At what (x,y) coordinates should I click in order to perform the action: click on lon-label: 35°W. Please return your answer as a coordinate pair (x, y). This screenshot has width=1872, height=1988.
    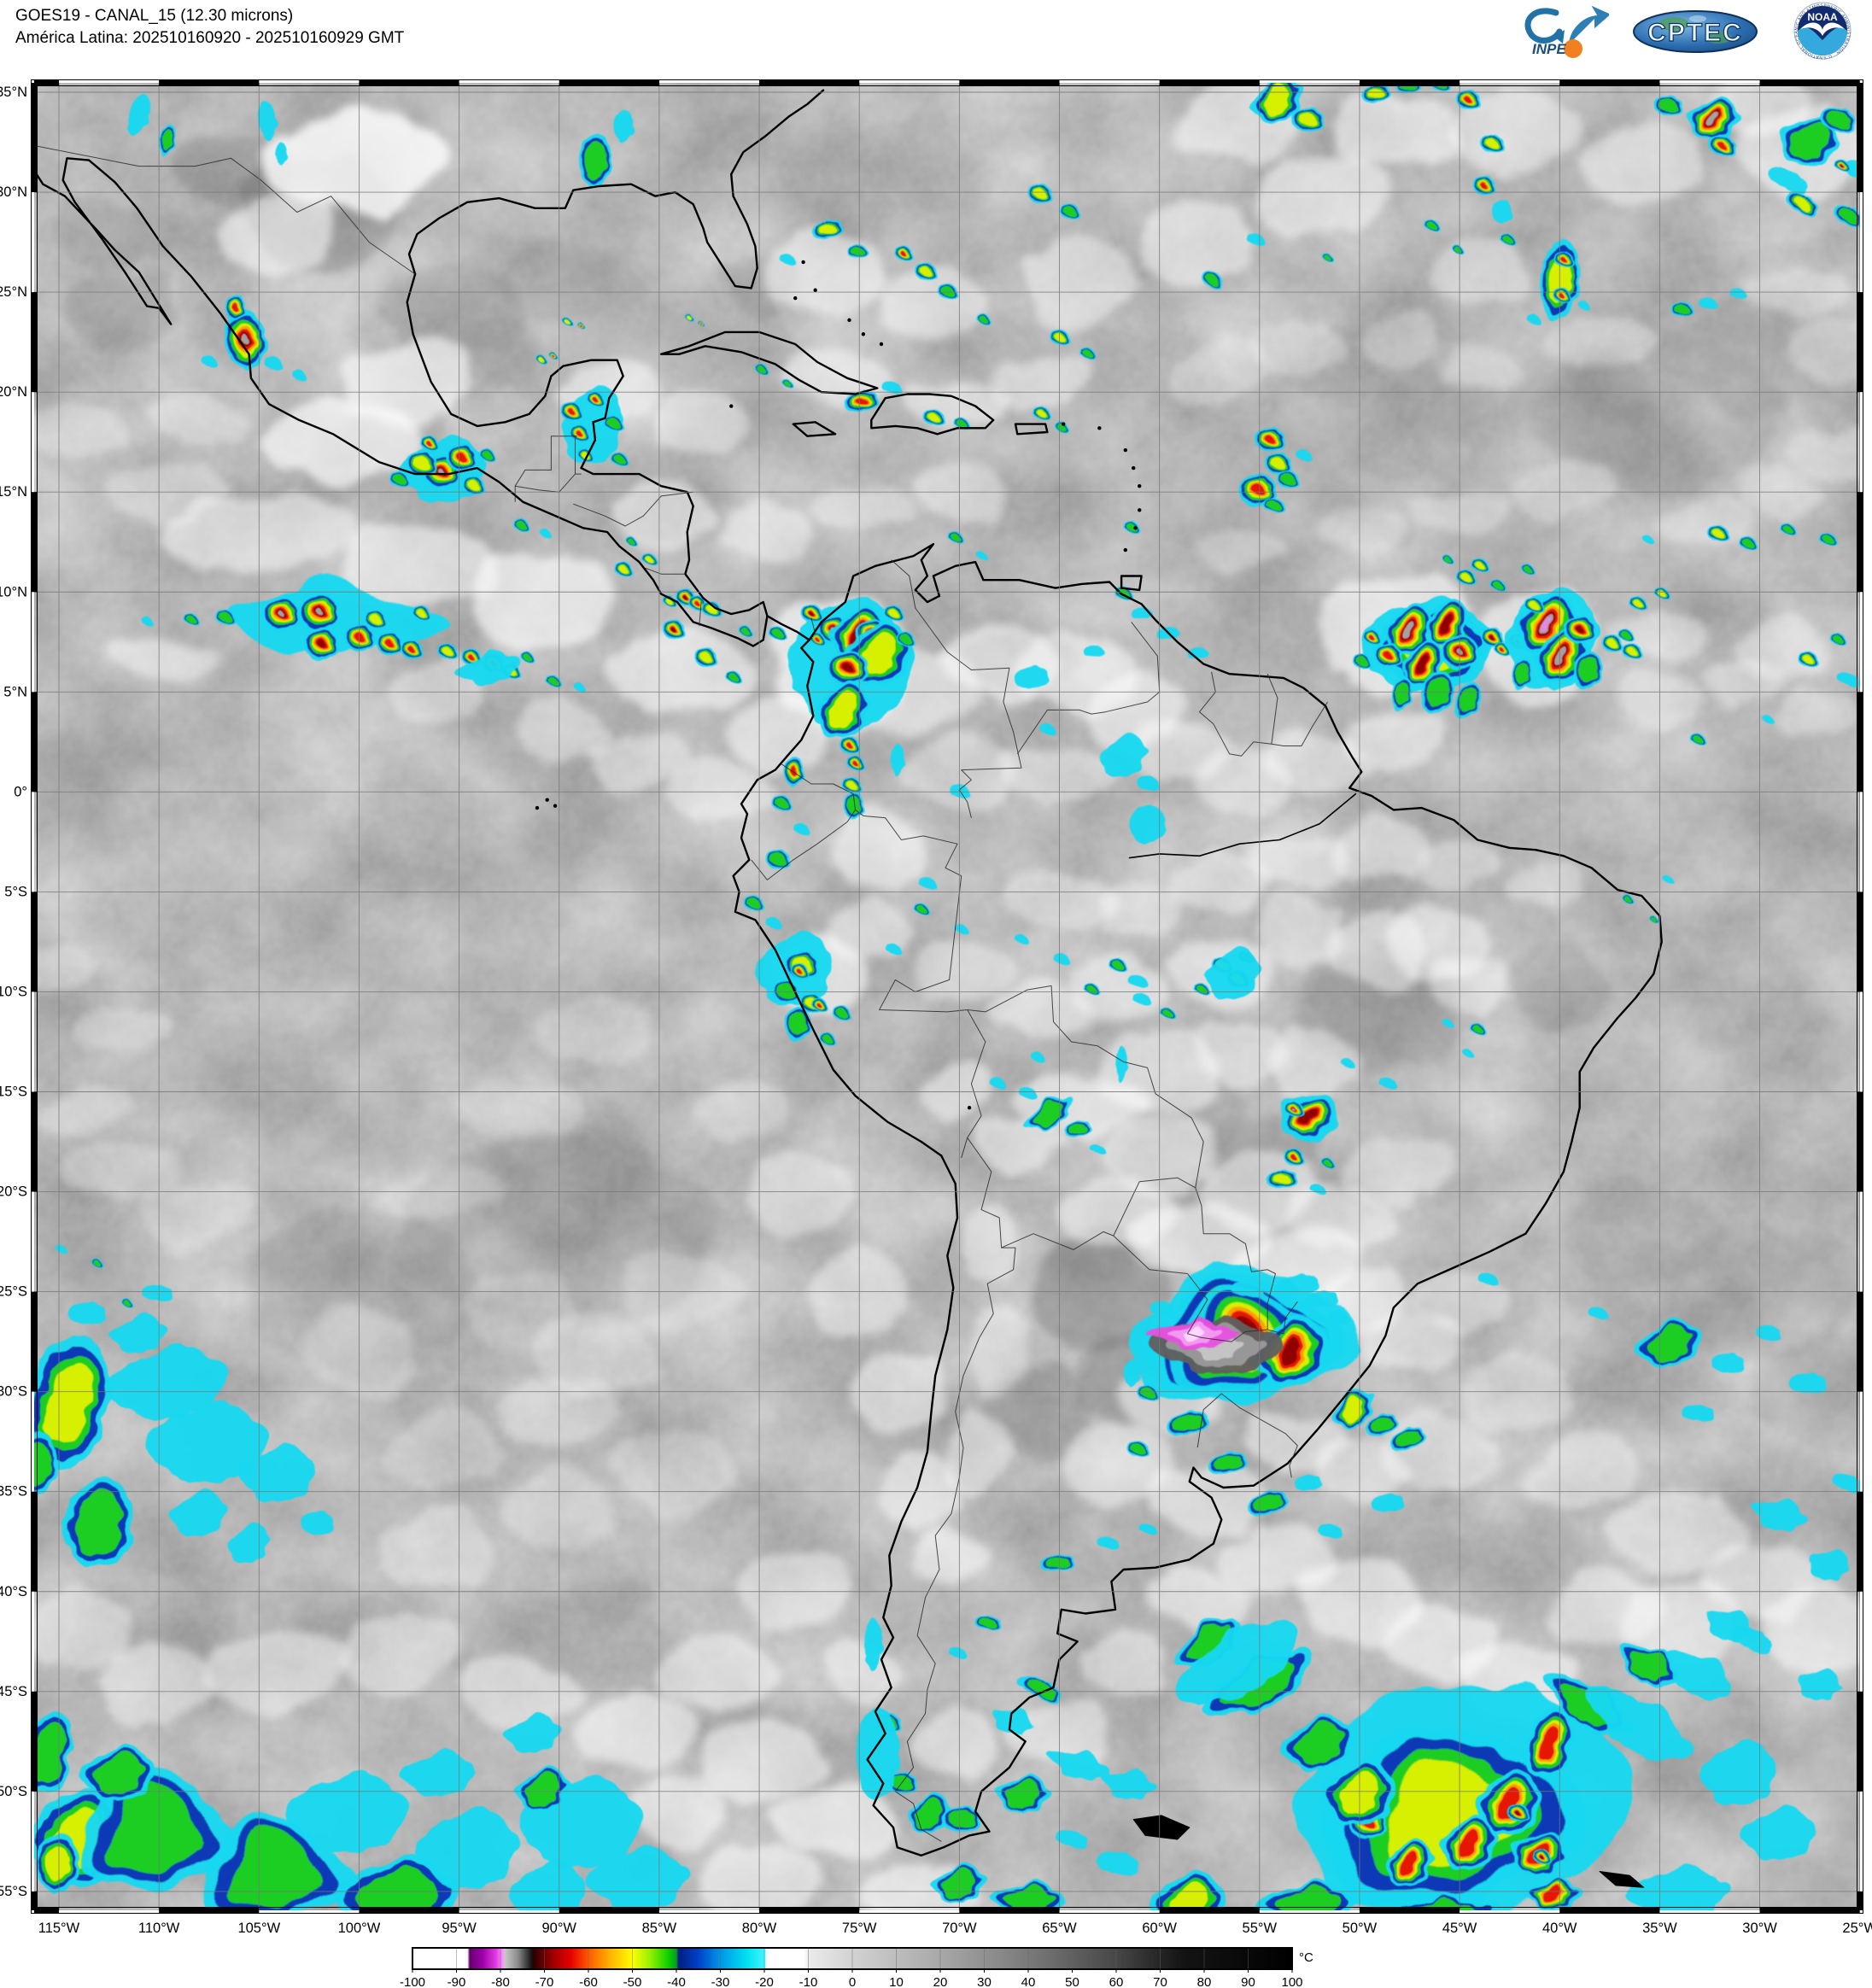
    Looking at the image, I should click on (1659, 1928).